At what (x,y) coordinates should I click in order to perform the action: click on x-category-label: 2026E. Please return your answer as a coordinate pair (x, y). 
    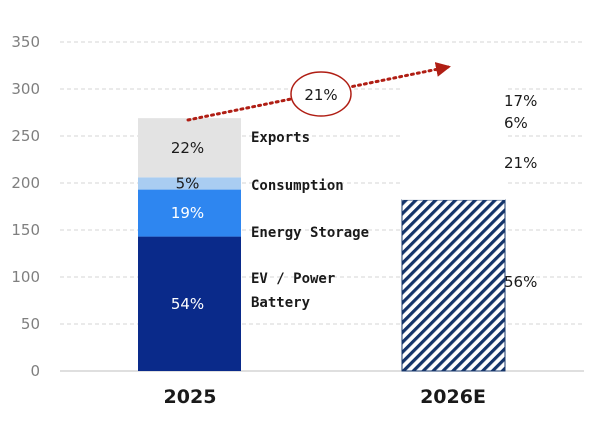
    Looking at the image, I should click on (453, 397).